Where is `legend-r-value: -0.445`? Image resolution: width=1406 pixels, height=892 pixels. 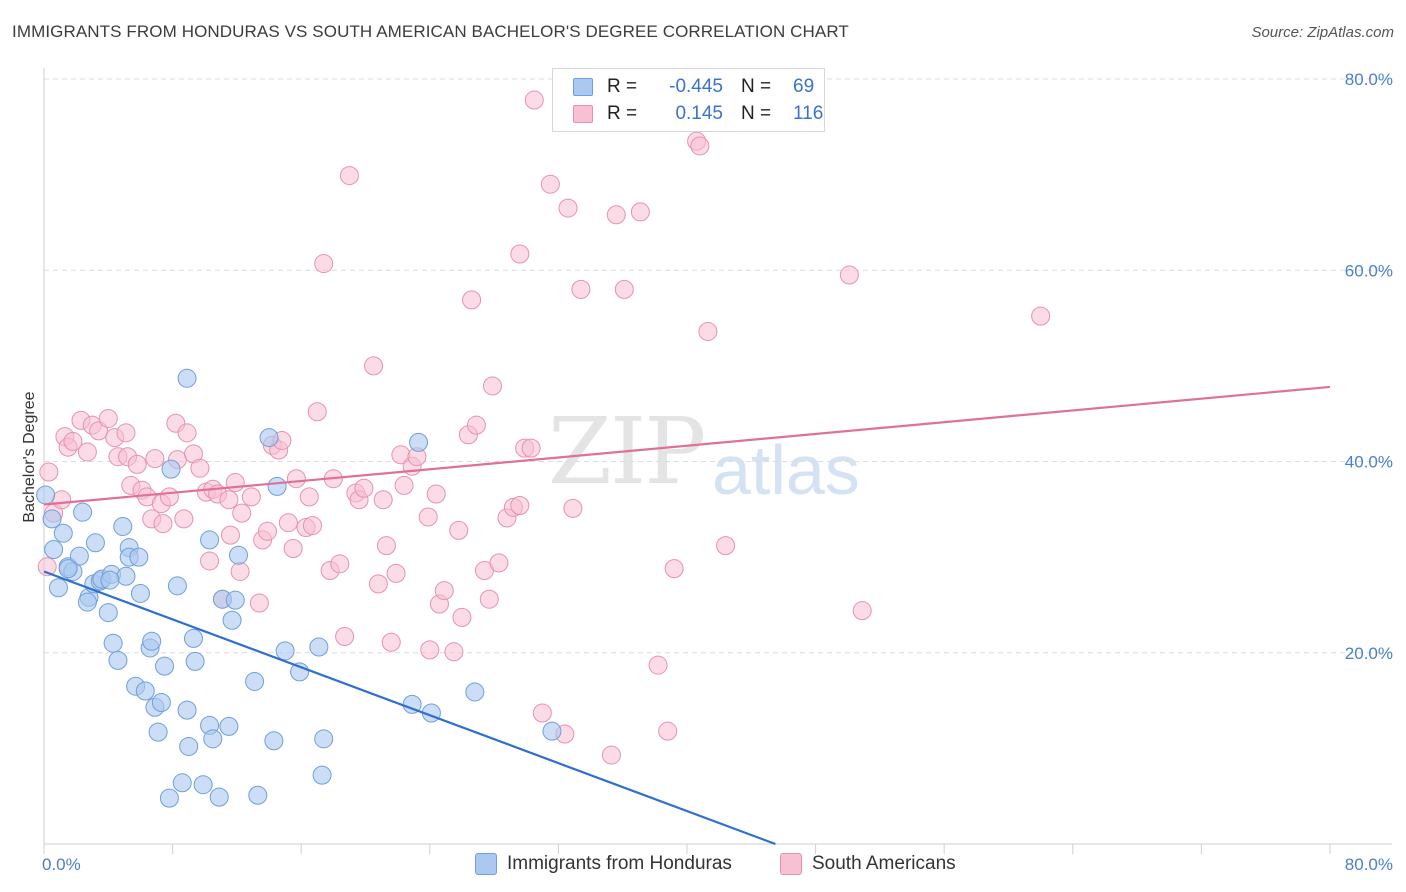
legend-r-value: -0.445 is located at coordinates (696, 86).